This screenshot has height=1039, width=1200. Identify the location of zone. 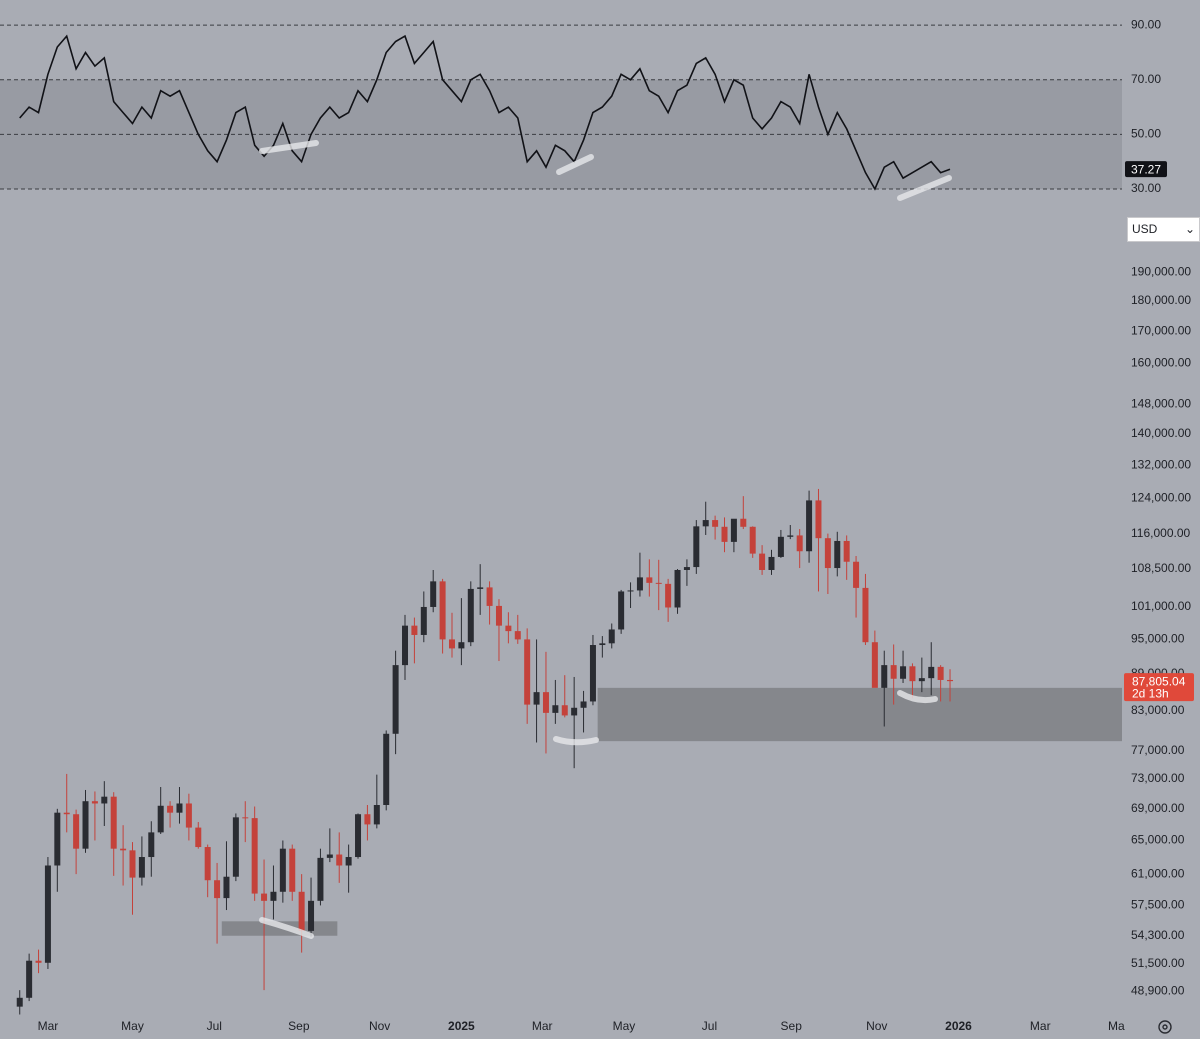
(859, 714).